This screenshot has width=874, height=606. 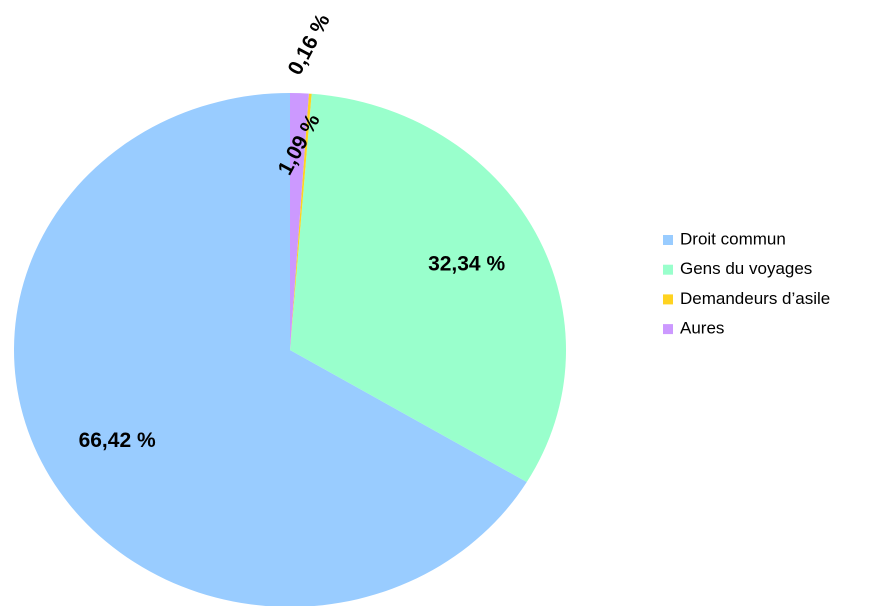 I want to click on data-label: 66,42 %, so click(x=117, y=440).